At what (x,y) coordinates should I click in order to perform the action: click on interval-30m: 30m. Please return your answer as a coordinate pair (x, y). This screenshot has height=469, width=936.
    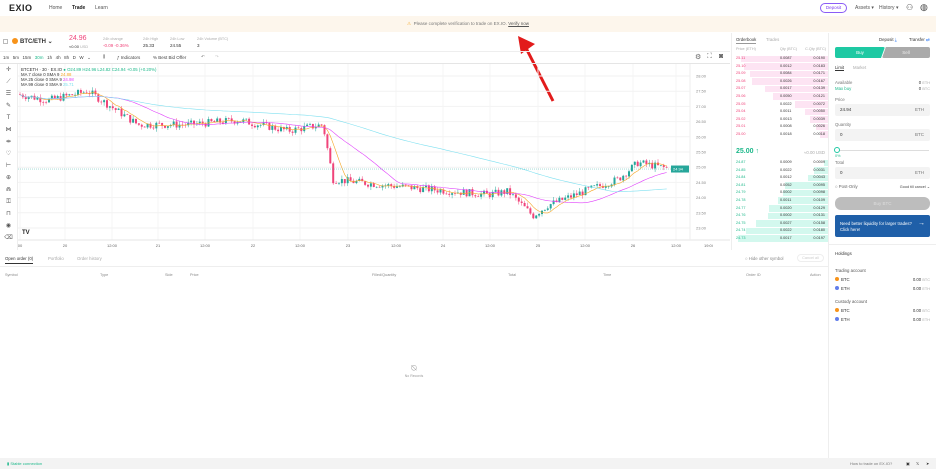
    Looking at the image, I should click on (39, 57).